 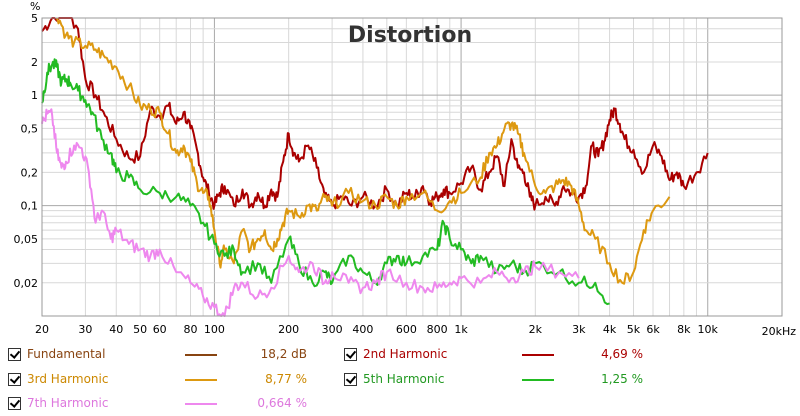 What do you see at coordinates (437, 329) in the screenshot?
I see `x-tick-label: 800` at bounding box center [437, 329].